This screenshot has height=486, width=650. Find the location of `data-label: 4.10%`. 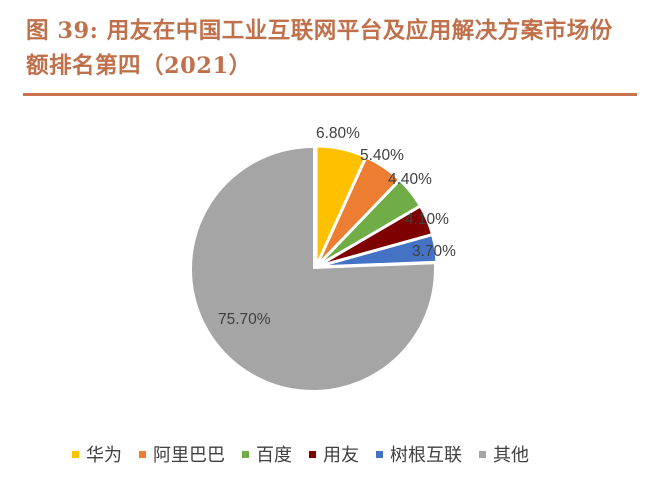

data-label: 4.10% is located at coordinates (427, 219).